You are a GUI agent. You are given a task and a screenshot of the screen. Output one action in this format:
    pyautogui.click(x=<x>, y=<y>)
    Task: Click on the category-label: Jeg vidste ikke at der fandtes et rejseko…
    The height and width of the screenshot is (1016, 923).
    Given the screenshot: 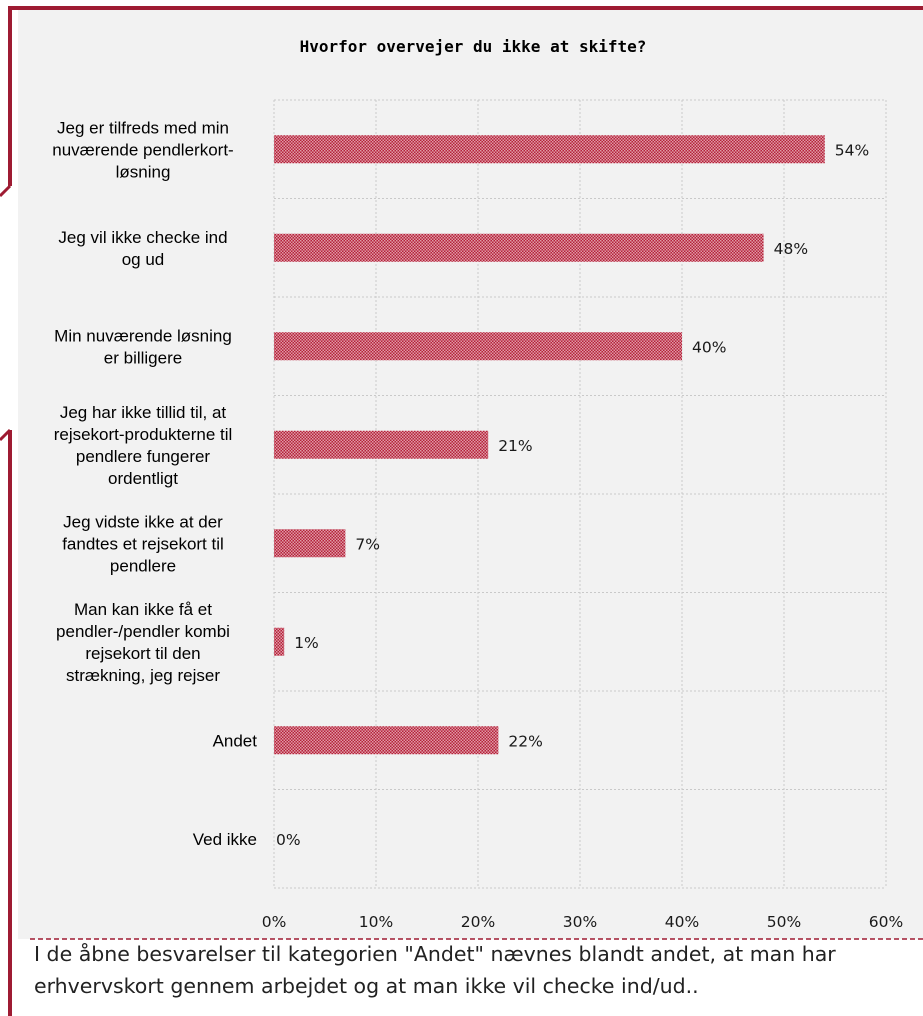 What is the action you would take?
    pyautogui.click(x=143, y=543)
    